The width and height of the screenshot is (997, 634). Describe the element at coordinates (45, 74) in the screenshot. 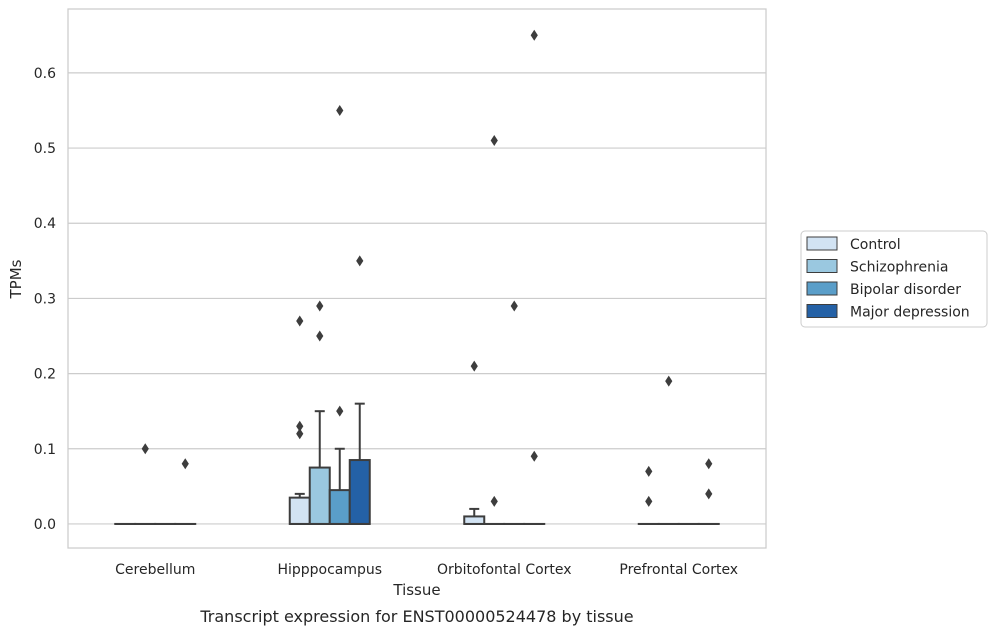

I see `y-tick-label: 0.6` at that location.